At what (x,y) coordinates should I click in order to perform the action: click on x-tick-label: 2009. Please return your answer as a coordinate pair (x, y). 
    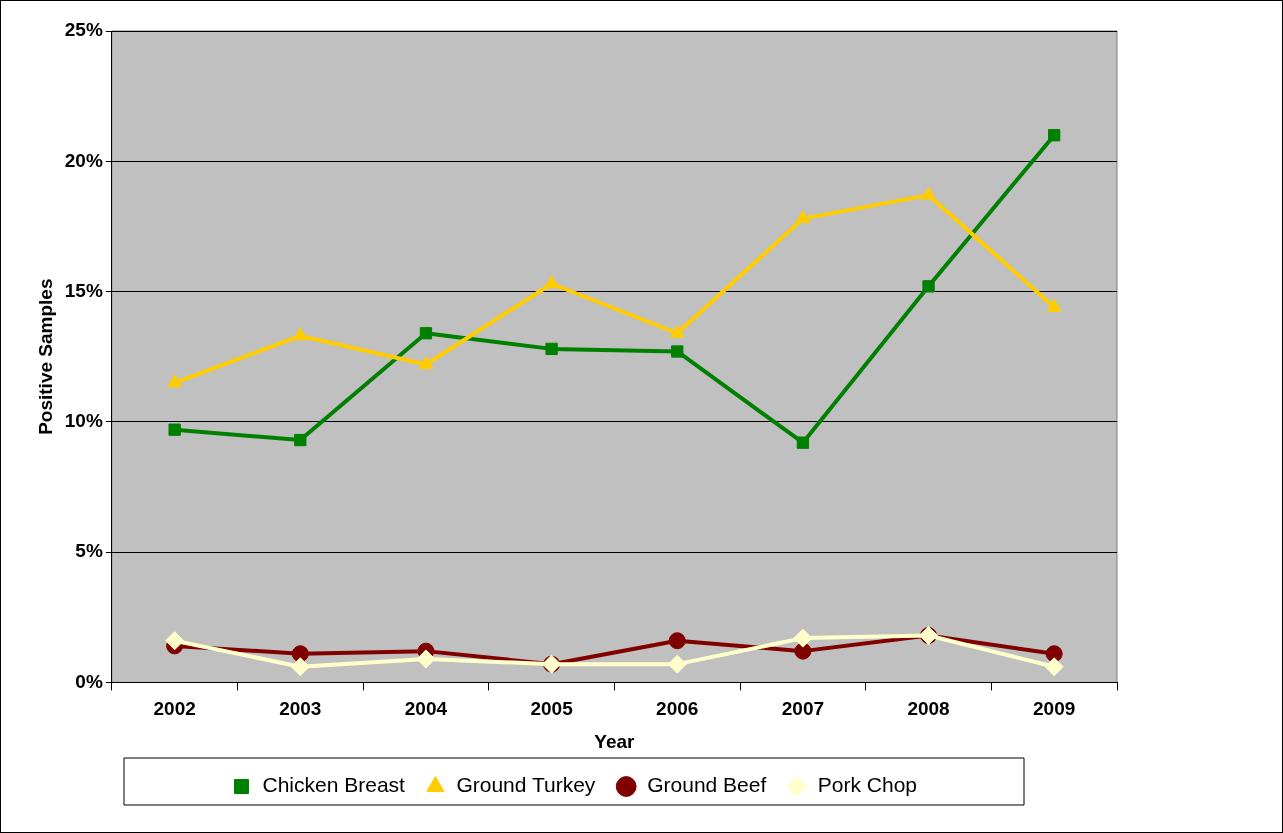
    Looking at the image, I should click on (1054, 709).